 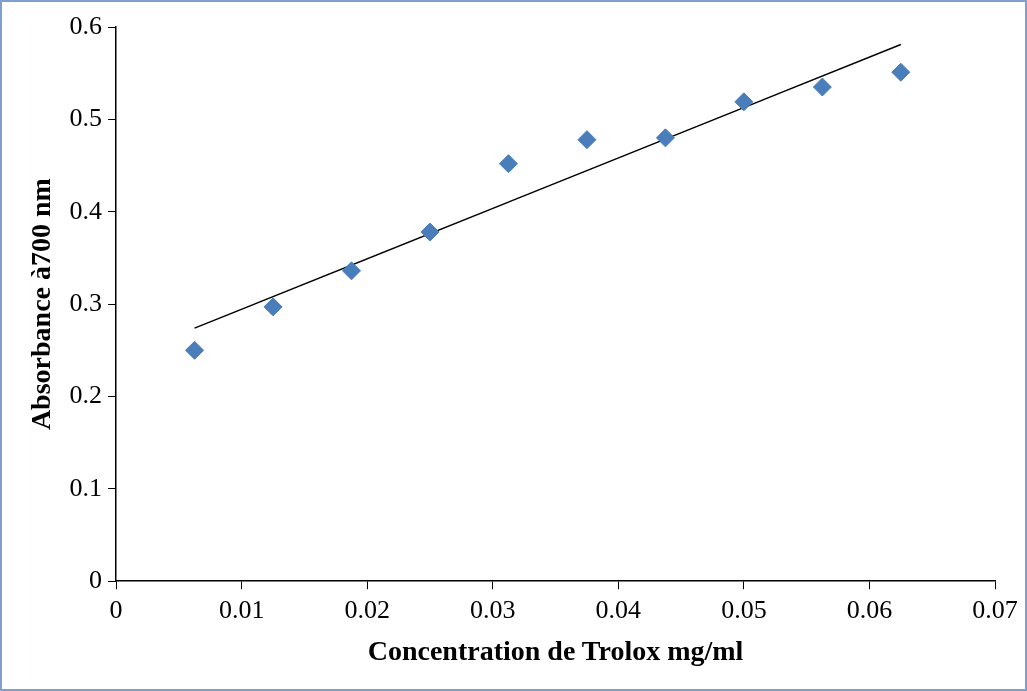 I want to click on x-tick-label: 0.05, so click(x=744, y=609).